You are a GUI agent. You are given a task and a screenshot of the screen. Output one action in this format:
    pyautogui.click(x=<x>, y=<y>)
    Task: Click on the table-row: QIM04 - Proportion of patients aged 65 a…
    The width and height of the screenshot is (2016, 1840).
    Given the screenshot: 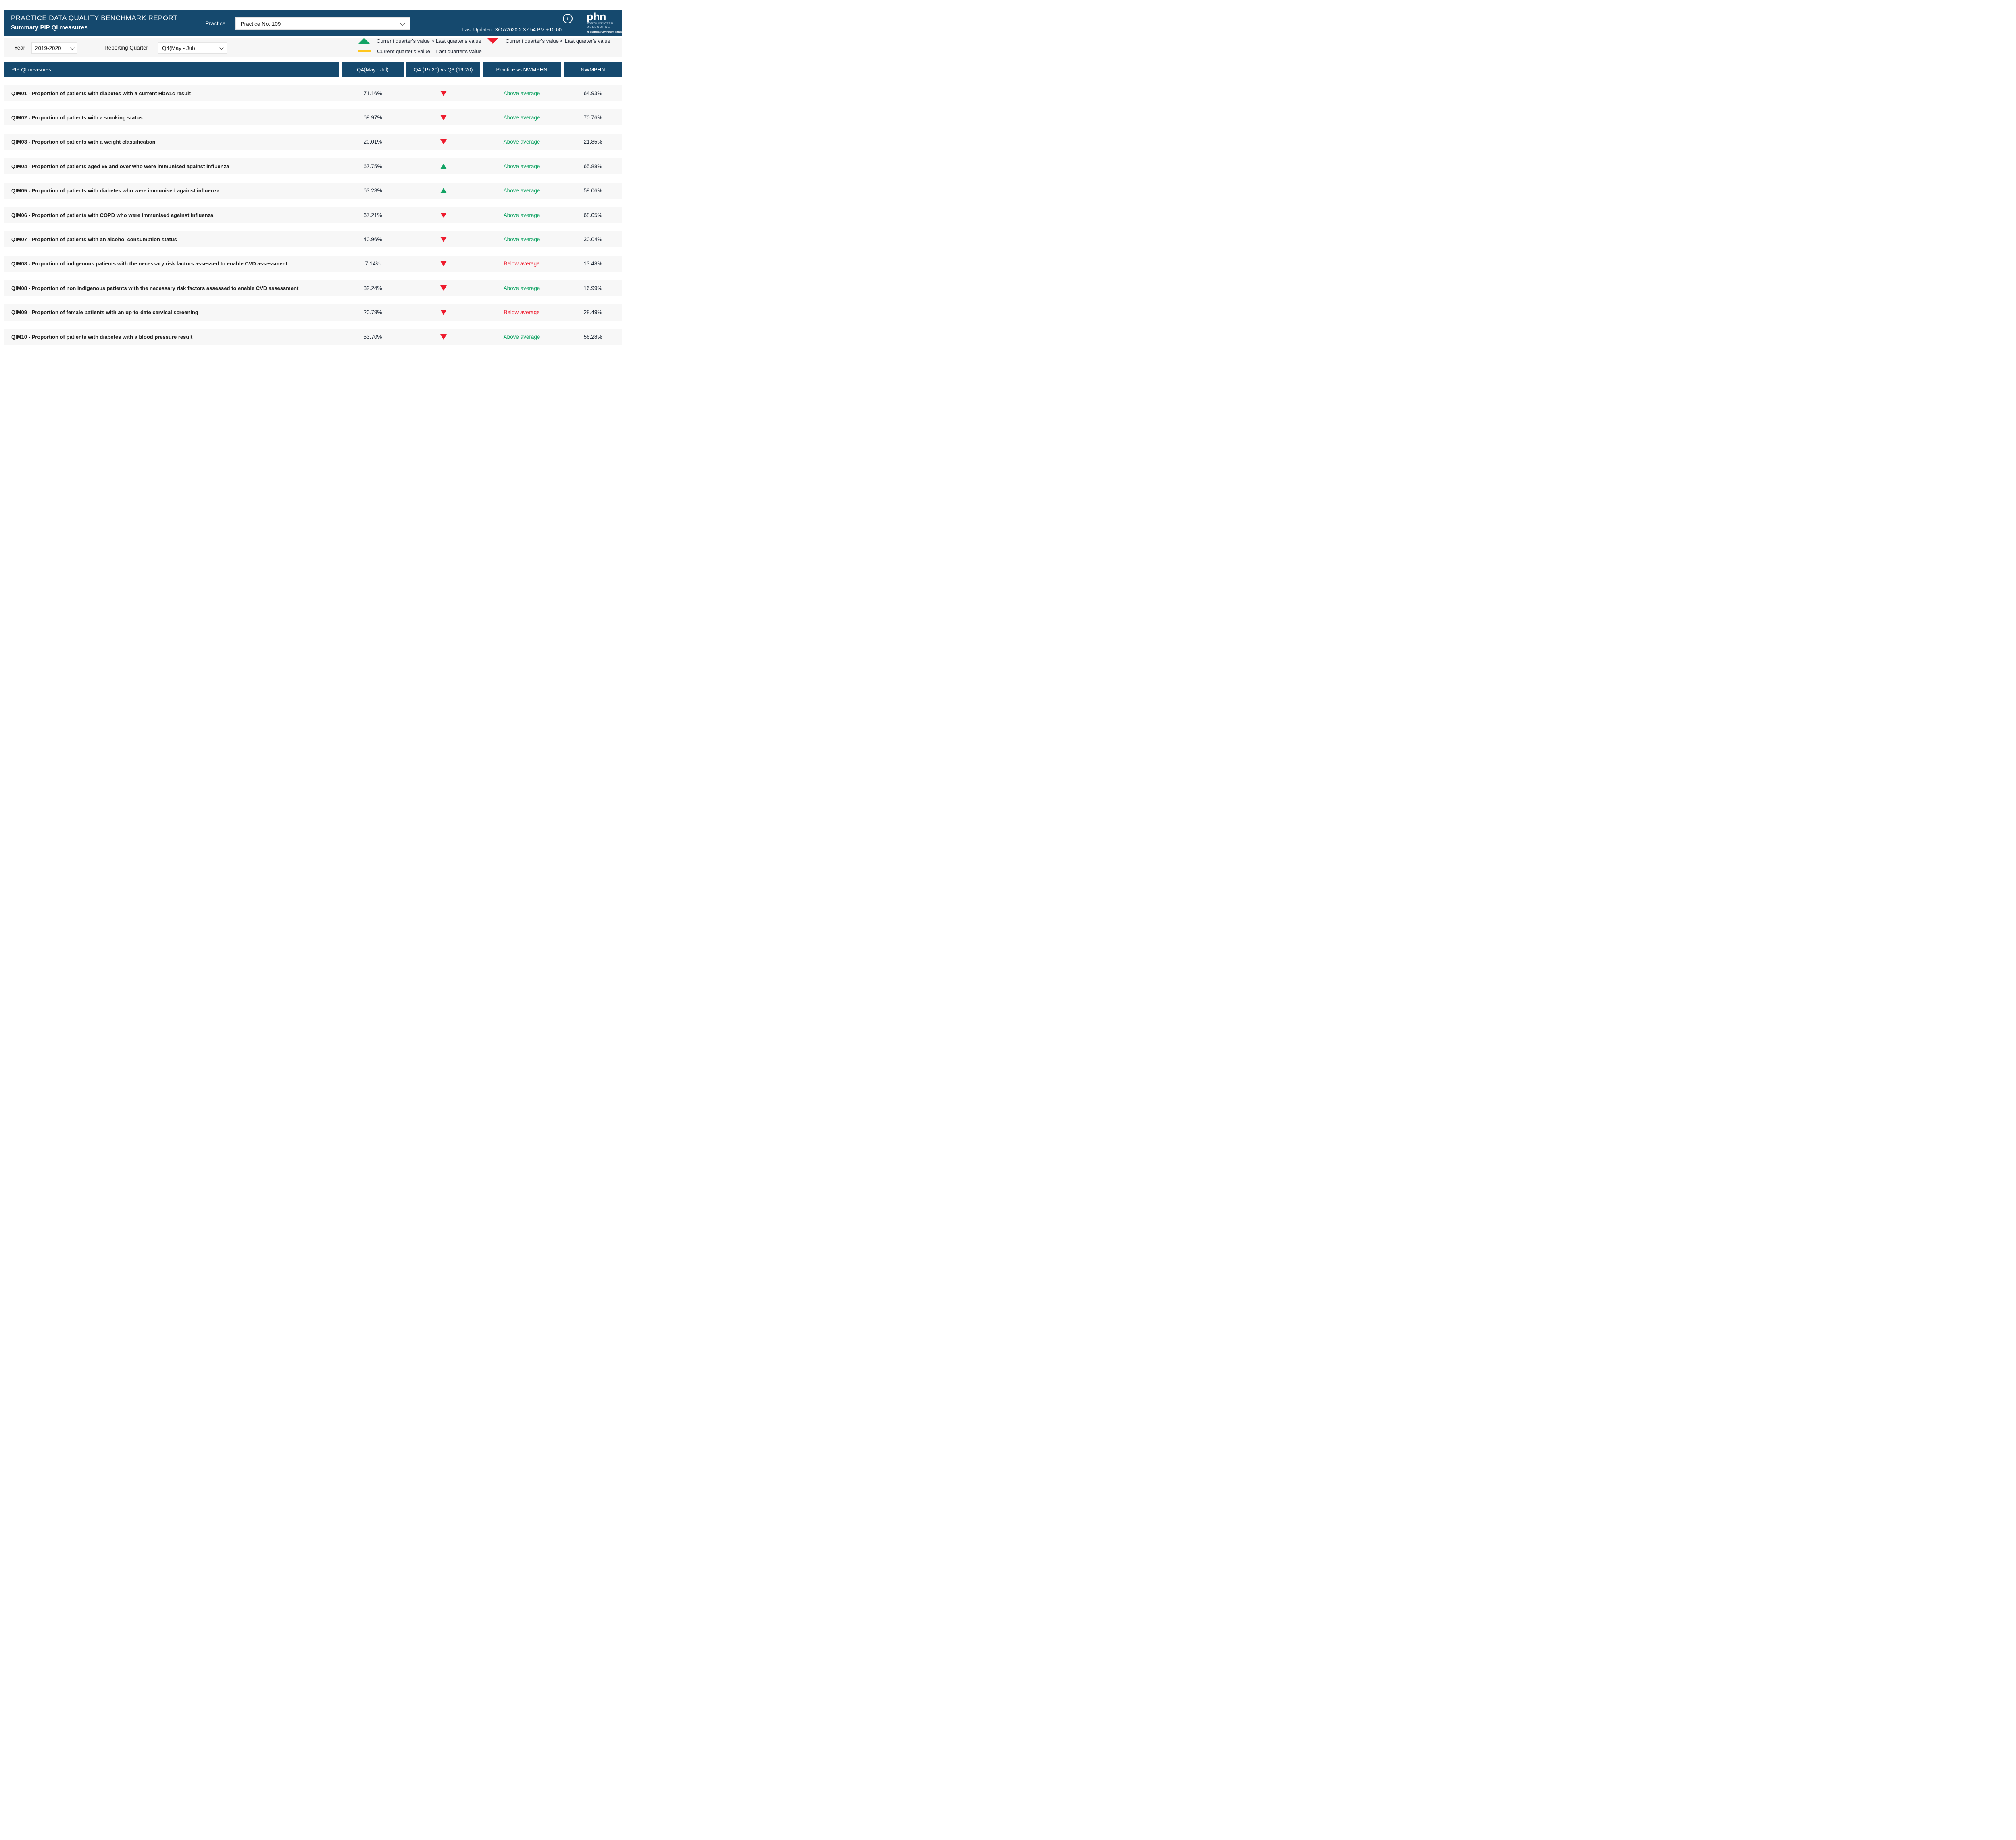 What is the action you would take?
    pyautogui.click(x=313, y=166)
    